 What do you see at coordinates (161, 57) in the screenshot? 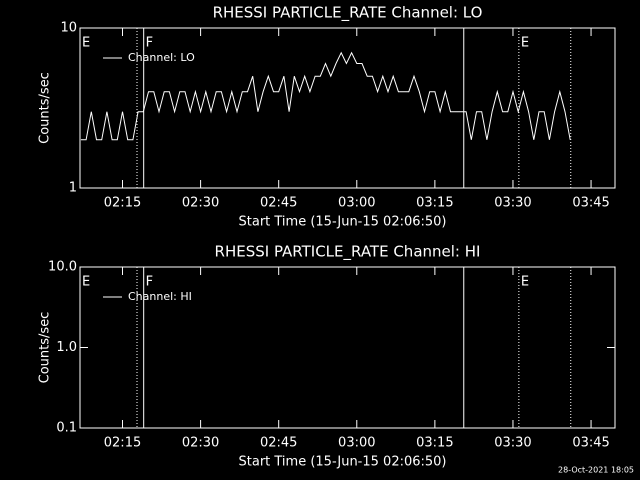
I see `legend-label: Channel: LO` at bounding box center [161, 57].